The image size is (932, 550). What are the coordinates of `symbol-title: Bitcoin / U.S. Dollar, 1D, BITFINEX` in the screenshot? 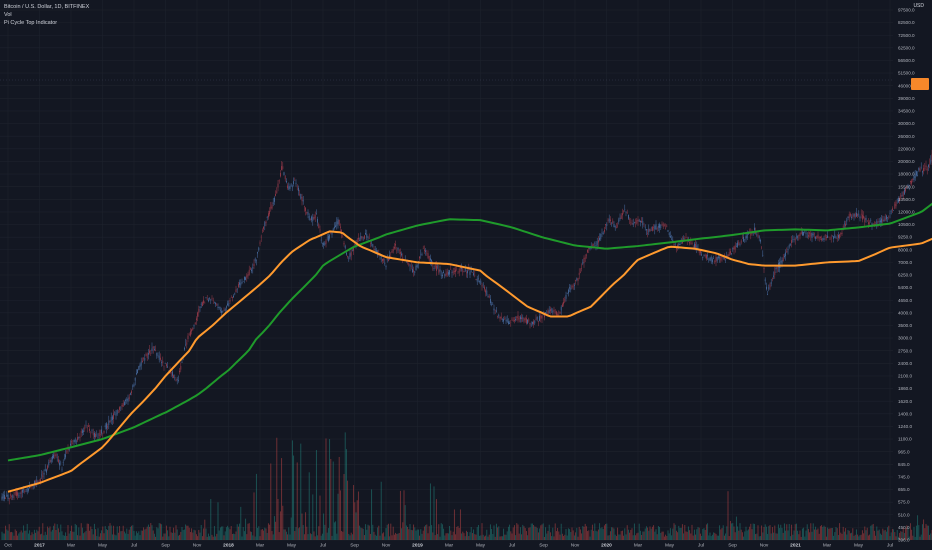 It's located at (47, 7).